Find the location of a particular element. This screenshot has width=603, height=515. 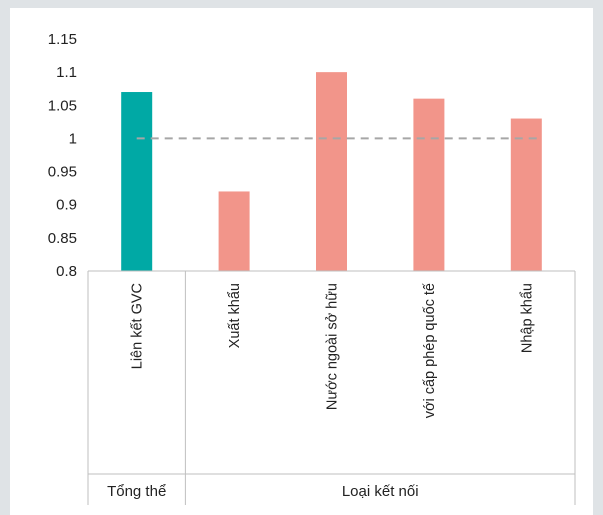

y-tick-label: 1.15 is located at coordinates (62, 39).